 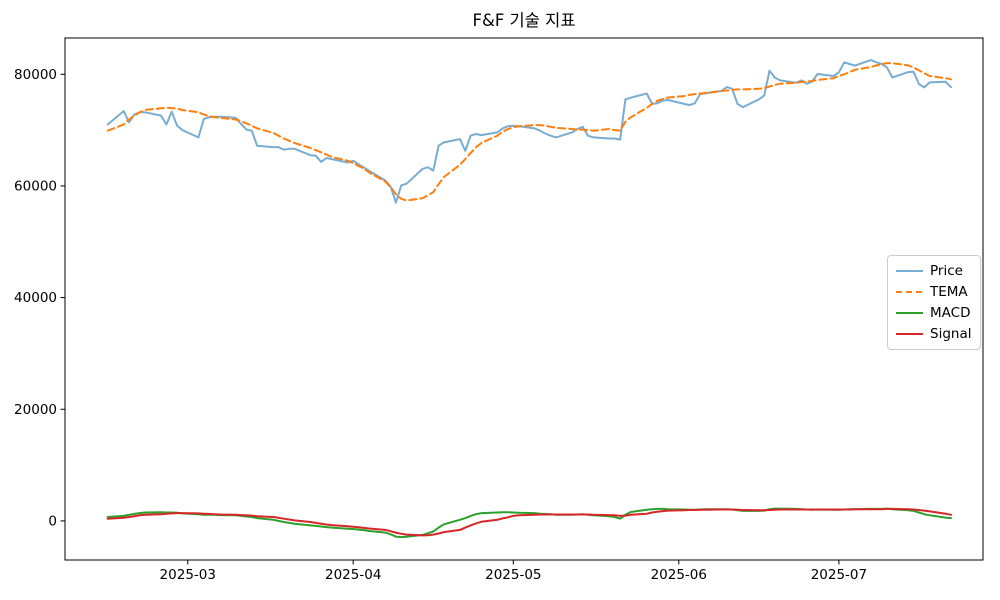 What do you see at coordinates (353, 575) in the screenshot?
I see `x-tick-label: 2025-04` at bounding box center [353, 575].